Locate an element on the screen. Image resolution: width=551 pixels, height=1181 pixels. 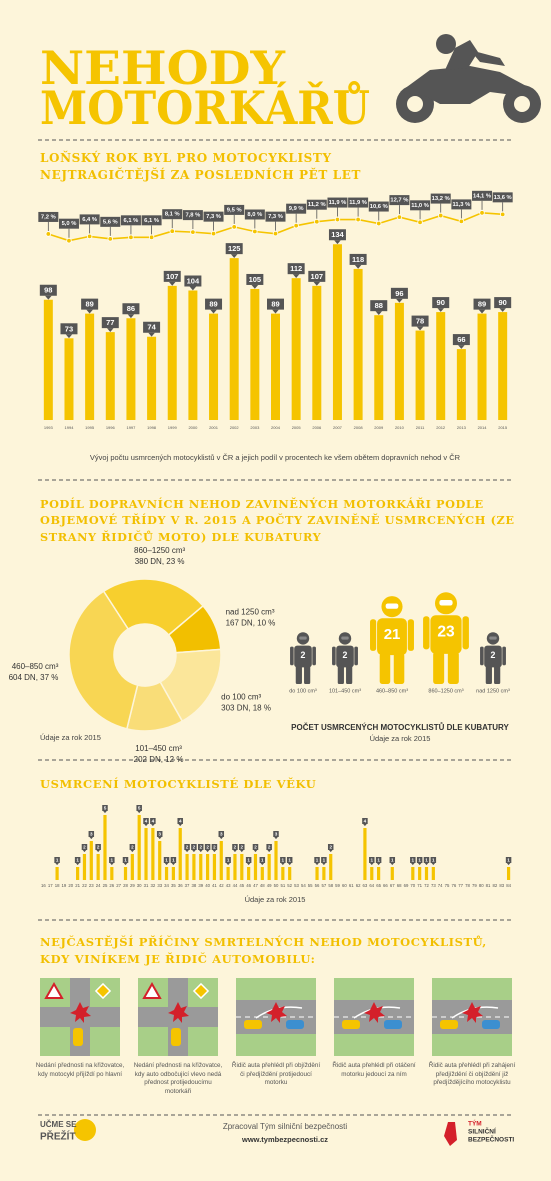
pictogram-body is located at coordinates (345, 656).